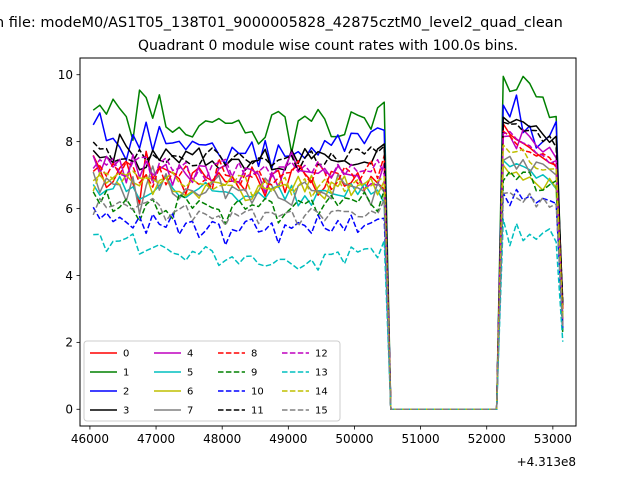  What do you see at coordinates (126, 354) in the screenshot?
I see `legend-label-0: 0` at bounding box center [126, 354].